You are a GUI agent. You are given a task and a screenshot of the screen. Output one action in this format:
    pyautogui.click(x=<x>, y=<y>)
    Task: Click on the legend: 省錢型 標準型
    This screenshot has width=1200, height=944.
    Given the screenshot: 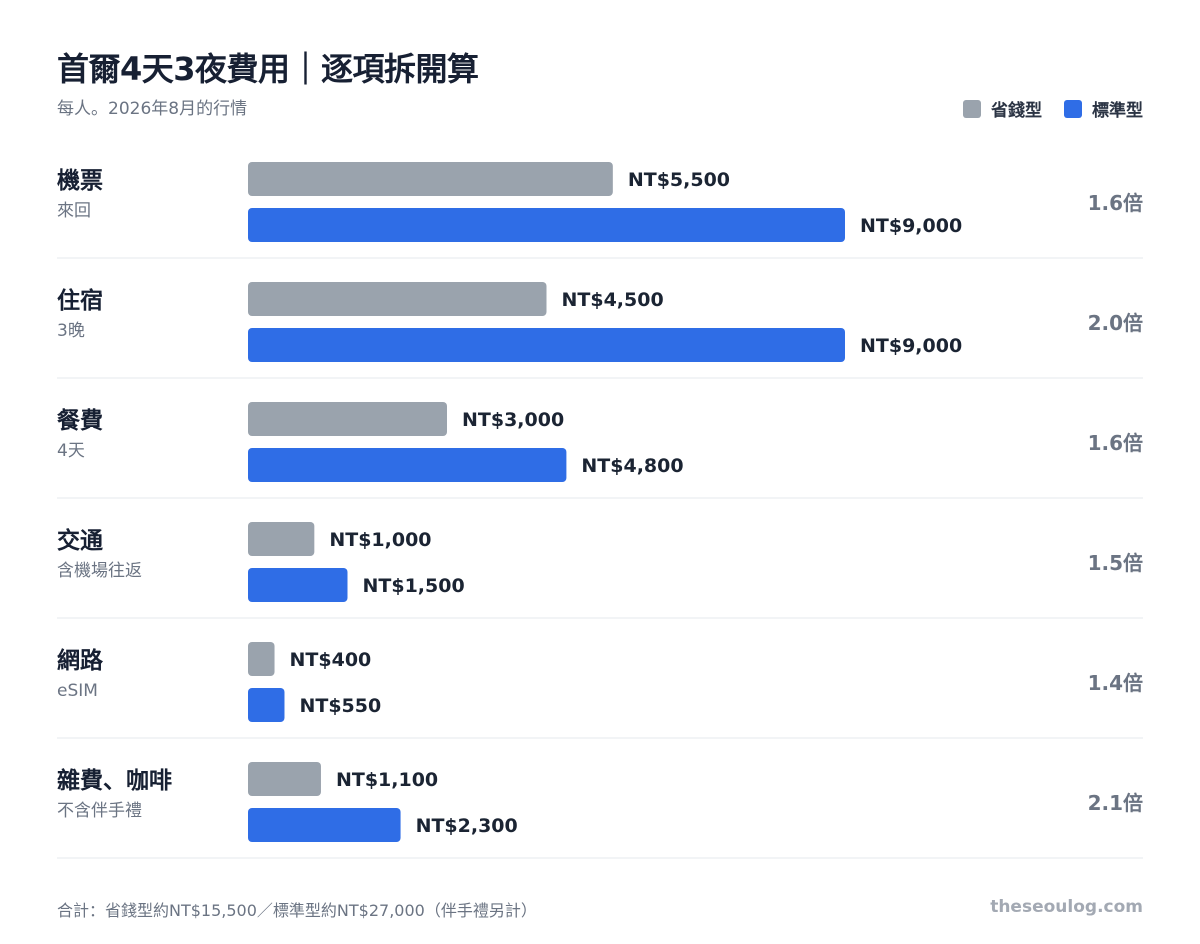 What is the action you would take?
    pyautogui.click(x=1053, y=108)
    